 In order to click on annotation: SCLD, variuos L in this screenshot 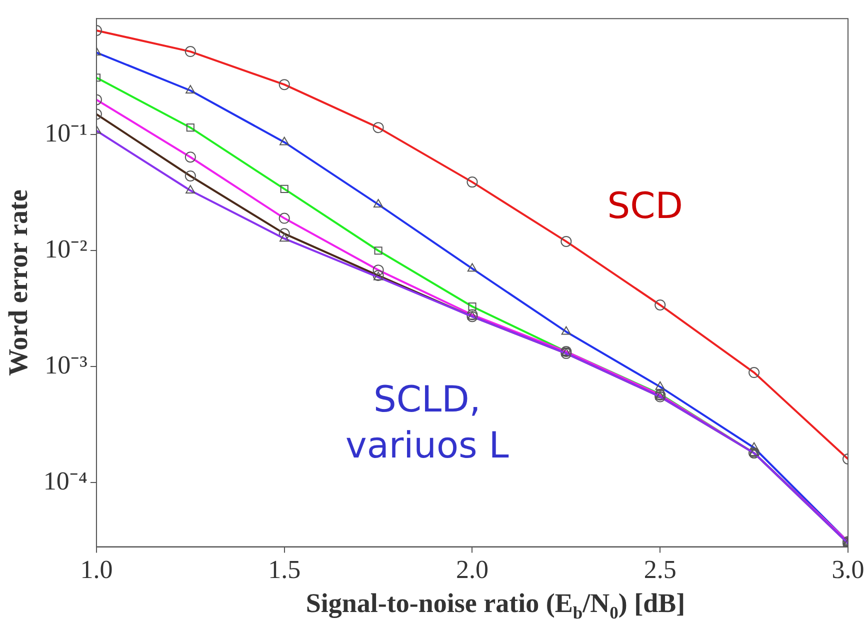, I will do `click(427, 423)`.